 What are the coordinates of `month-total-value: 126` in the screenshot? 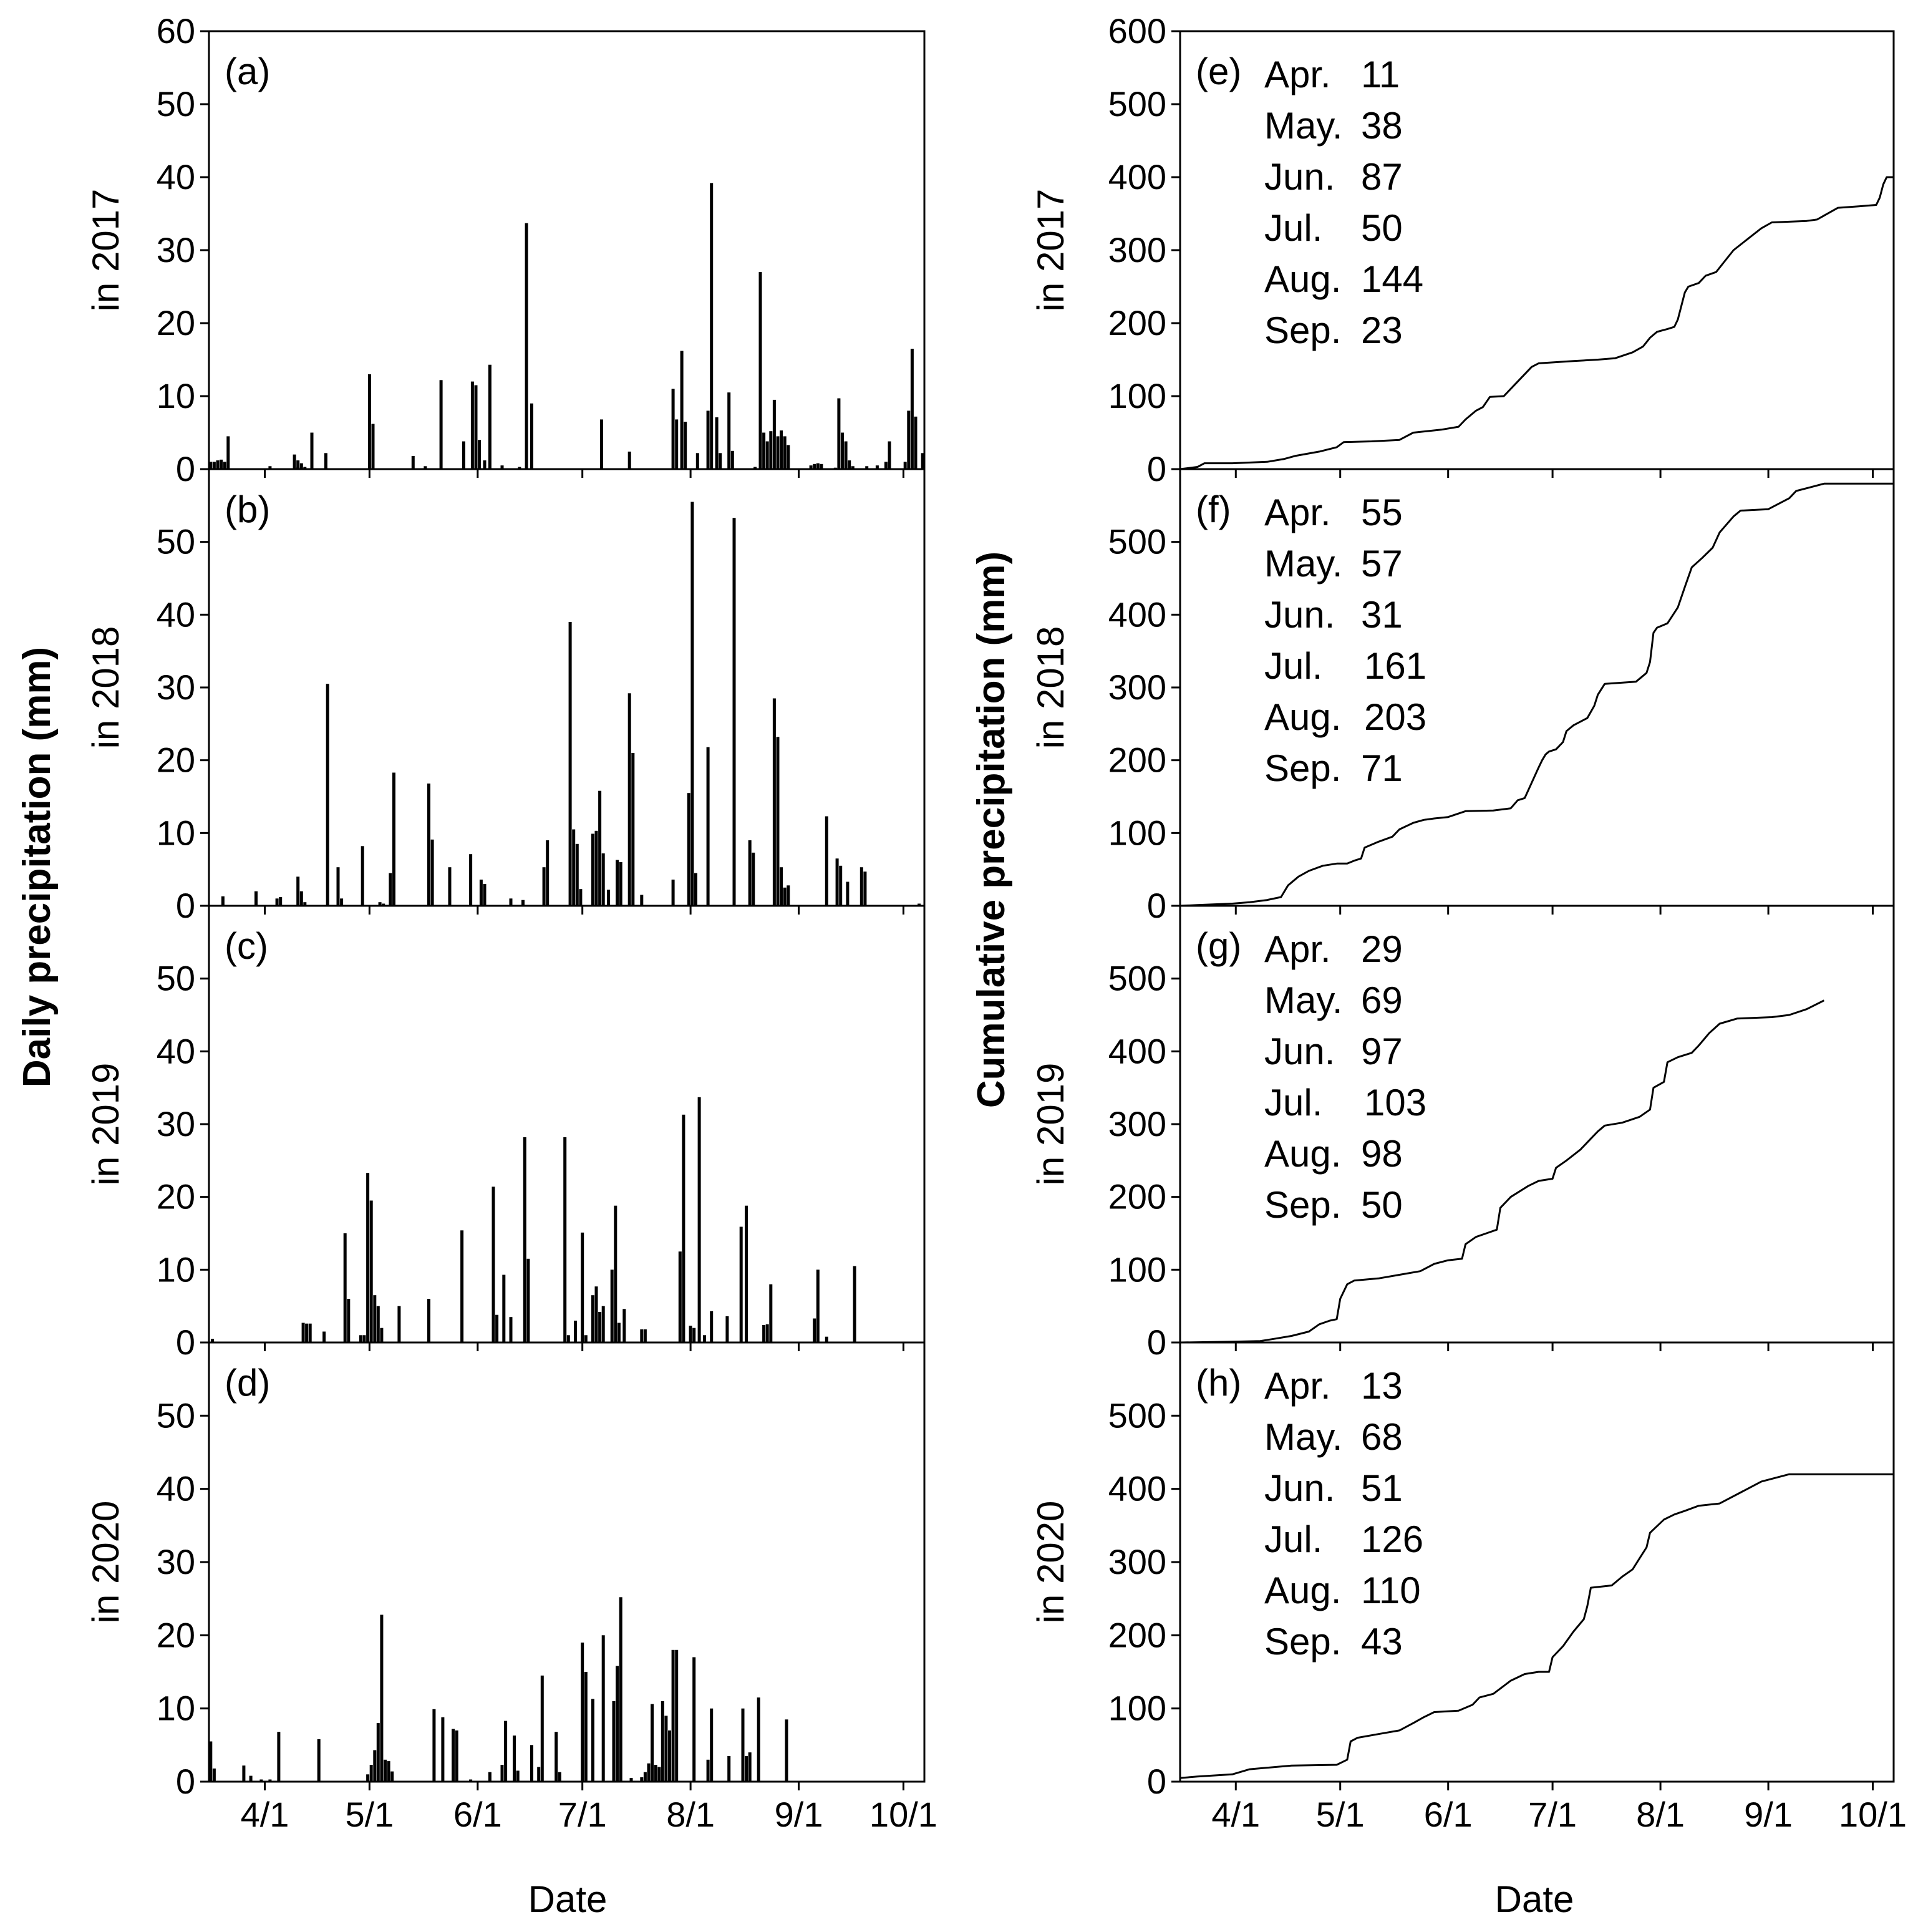 It's located at (1392, 1539).